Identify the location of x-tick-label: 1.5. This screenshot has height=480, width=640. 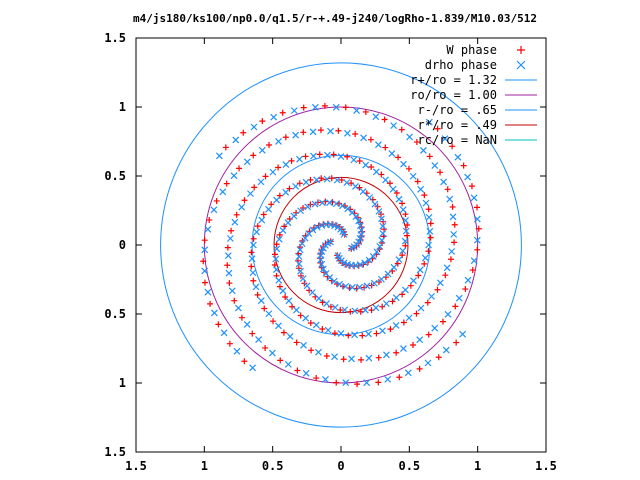
(546, 466).